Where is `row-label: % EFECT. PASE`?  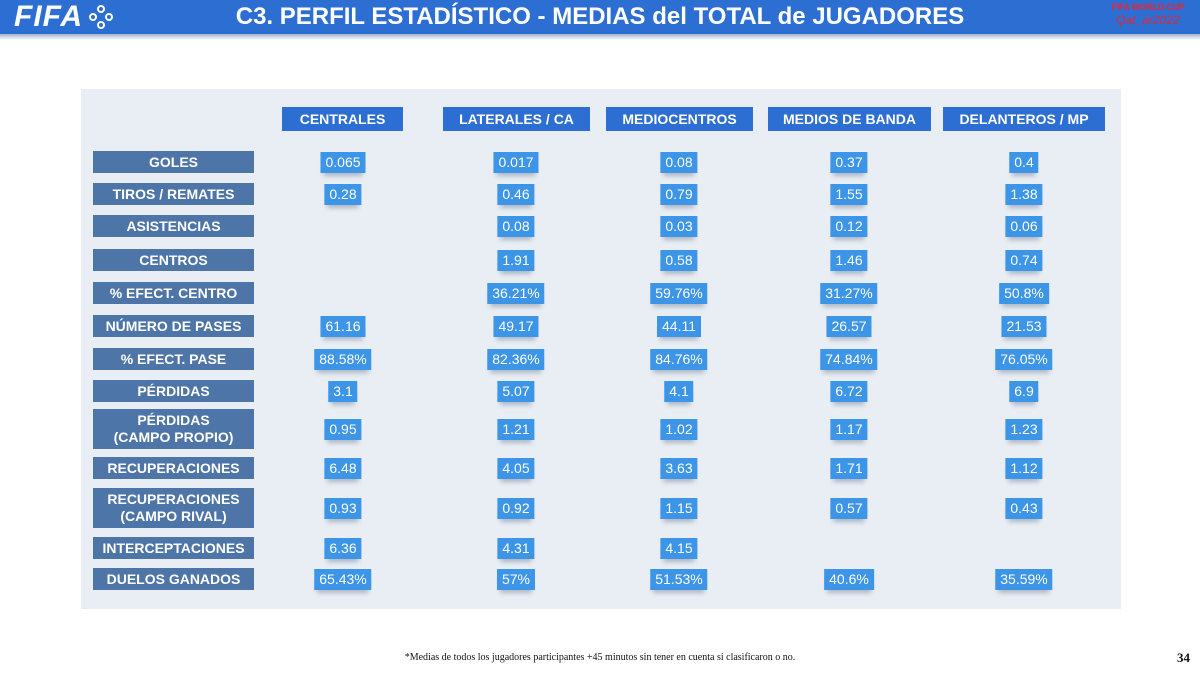
row-label: % EFECT. PASE is located at coordinates (173, 359).